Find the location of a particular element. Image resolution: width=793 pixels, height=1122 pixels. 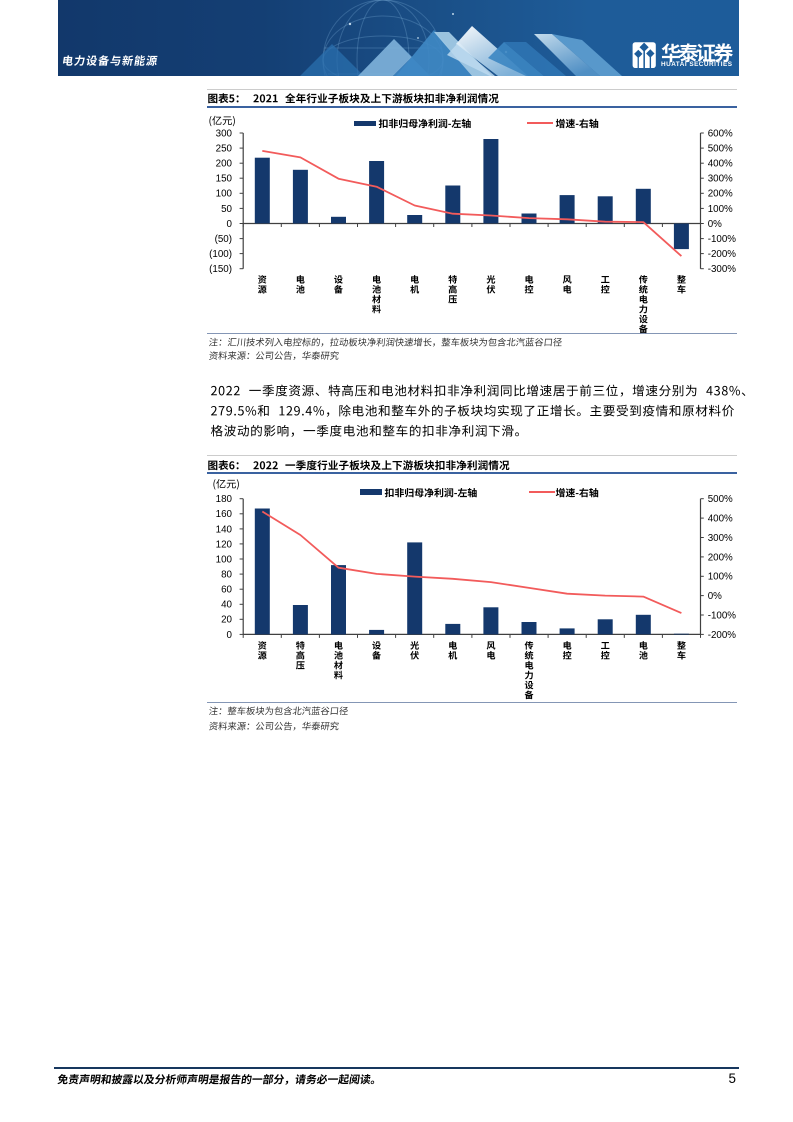

svg-text: 50 is located at coordinates (226, 209).